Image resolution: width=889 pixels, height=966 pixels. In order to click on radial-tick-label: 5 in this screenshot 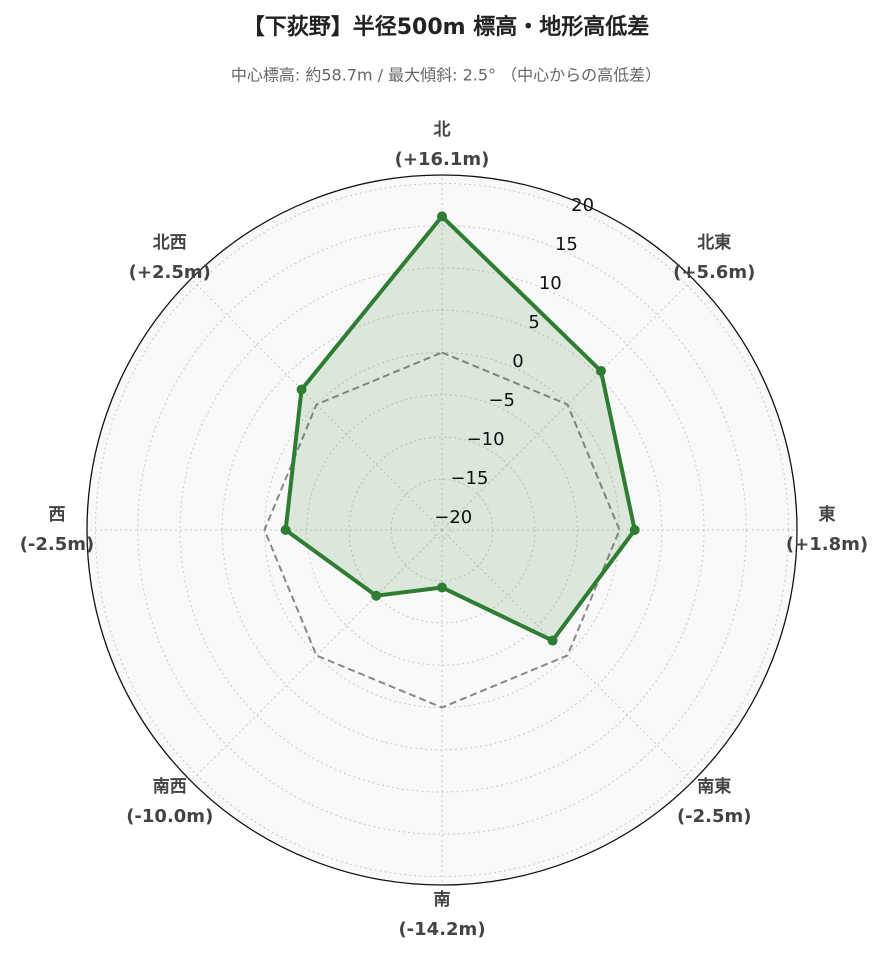, I will do `click(533, 322)`.